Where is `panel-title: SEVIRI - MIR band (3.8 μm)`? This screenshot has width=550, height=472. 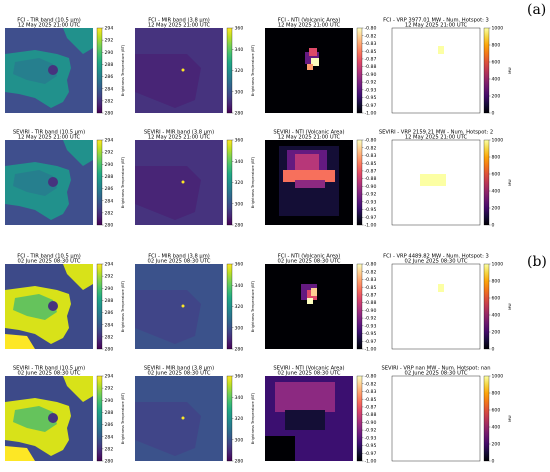
panel-title: SEVIRI - MIR band (3.8 μm) is located at coordinates (179, 369).